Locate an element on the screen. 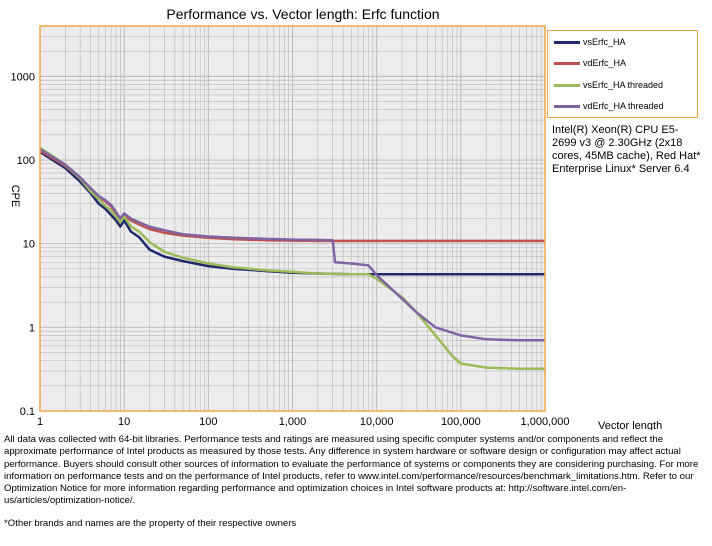 The image size is (712, 546). legend-item: vsErfc_HA threaded is located at coordinates (608, 85).